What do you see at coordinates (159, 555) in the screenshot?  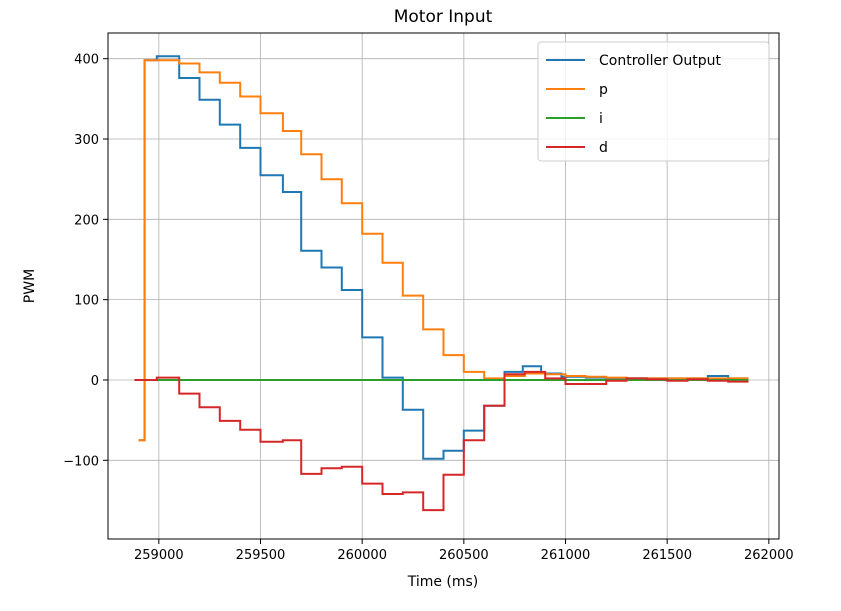 I see `x-tick-label: 259000` at bounding box center [159, 555].